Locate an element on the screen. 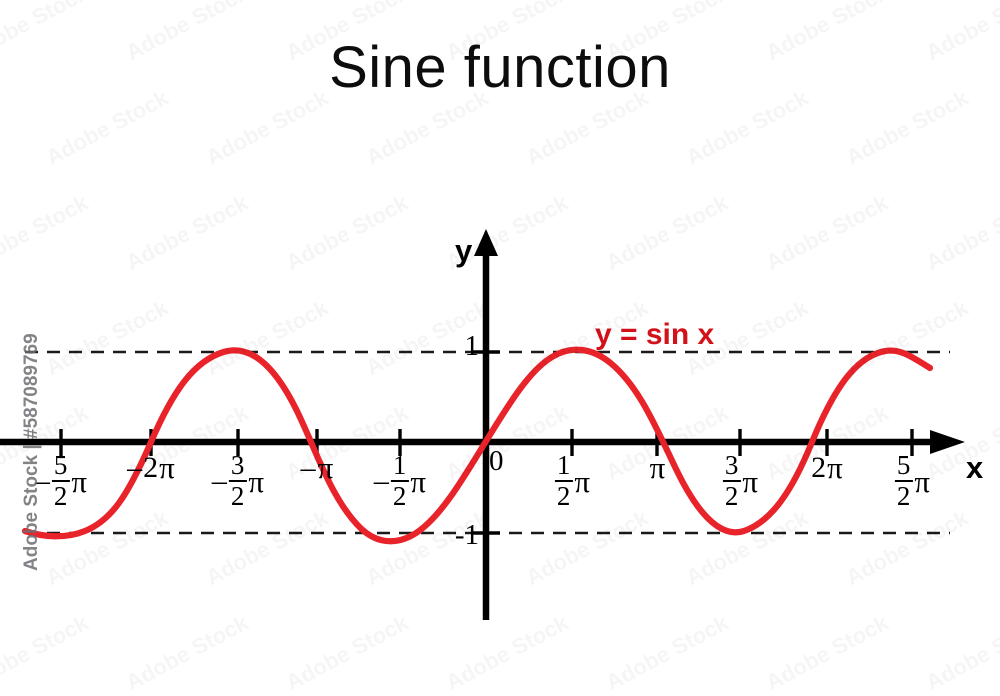 This screenshot has height=696, width=1000. y-axis-ticks is located at coordinates (486, 442).